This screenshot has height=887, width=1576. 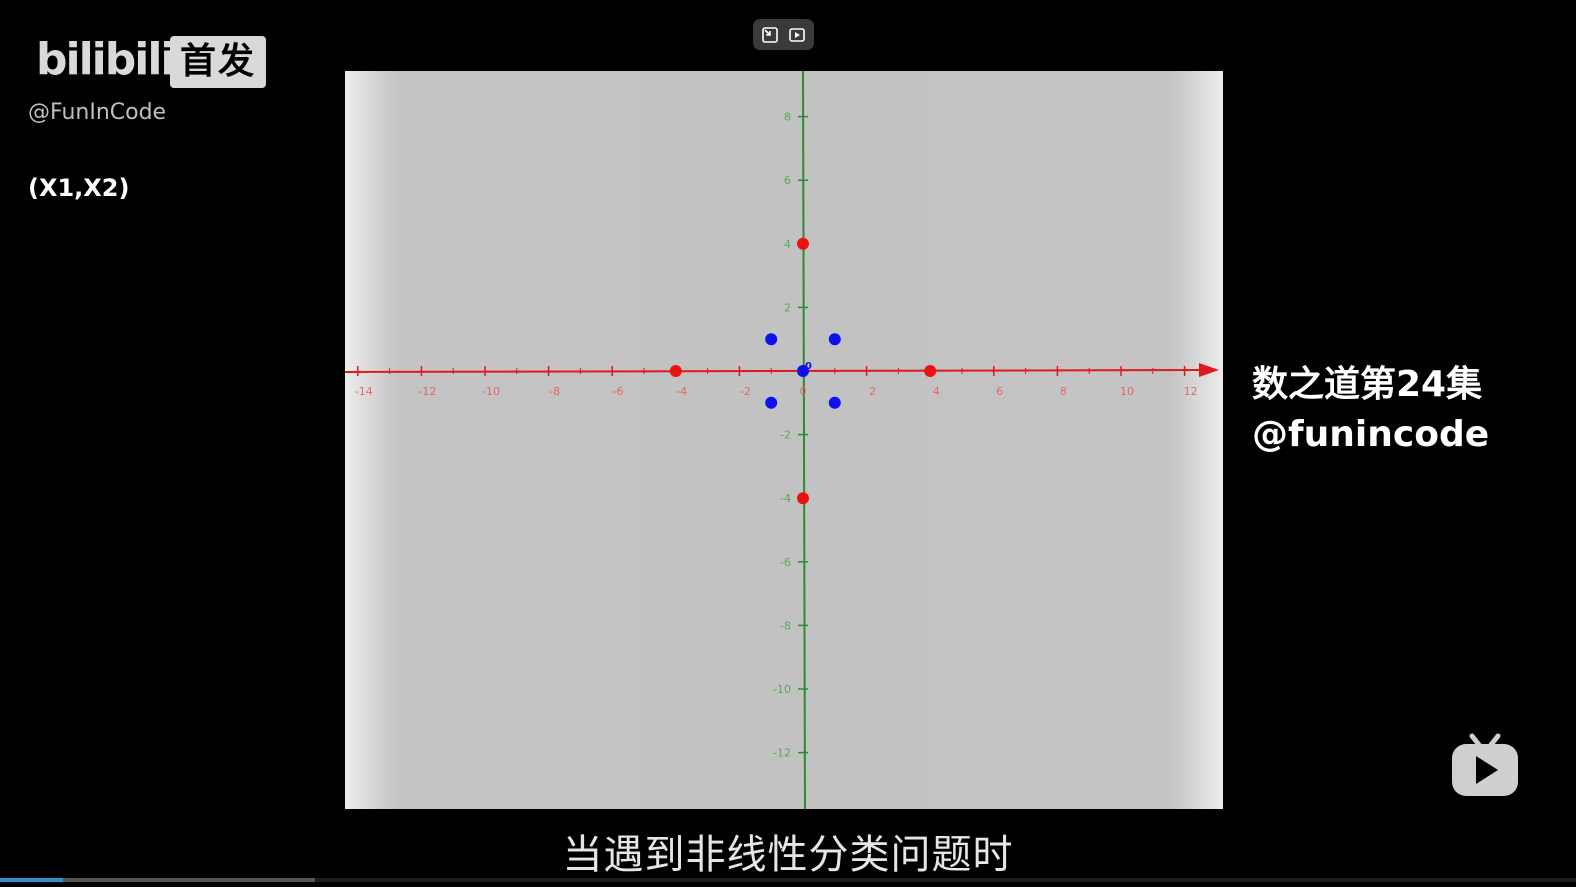 What do you see at coordinates (788, 880) in the screenshot?
I see `progress-bar` at bounding box center [788, 880].